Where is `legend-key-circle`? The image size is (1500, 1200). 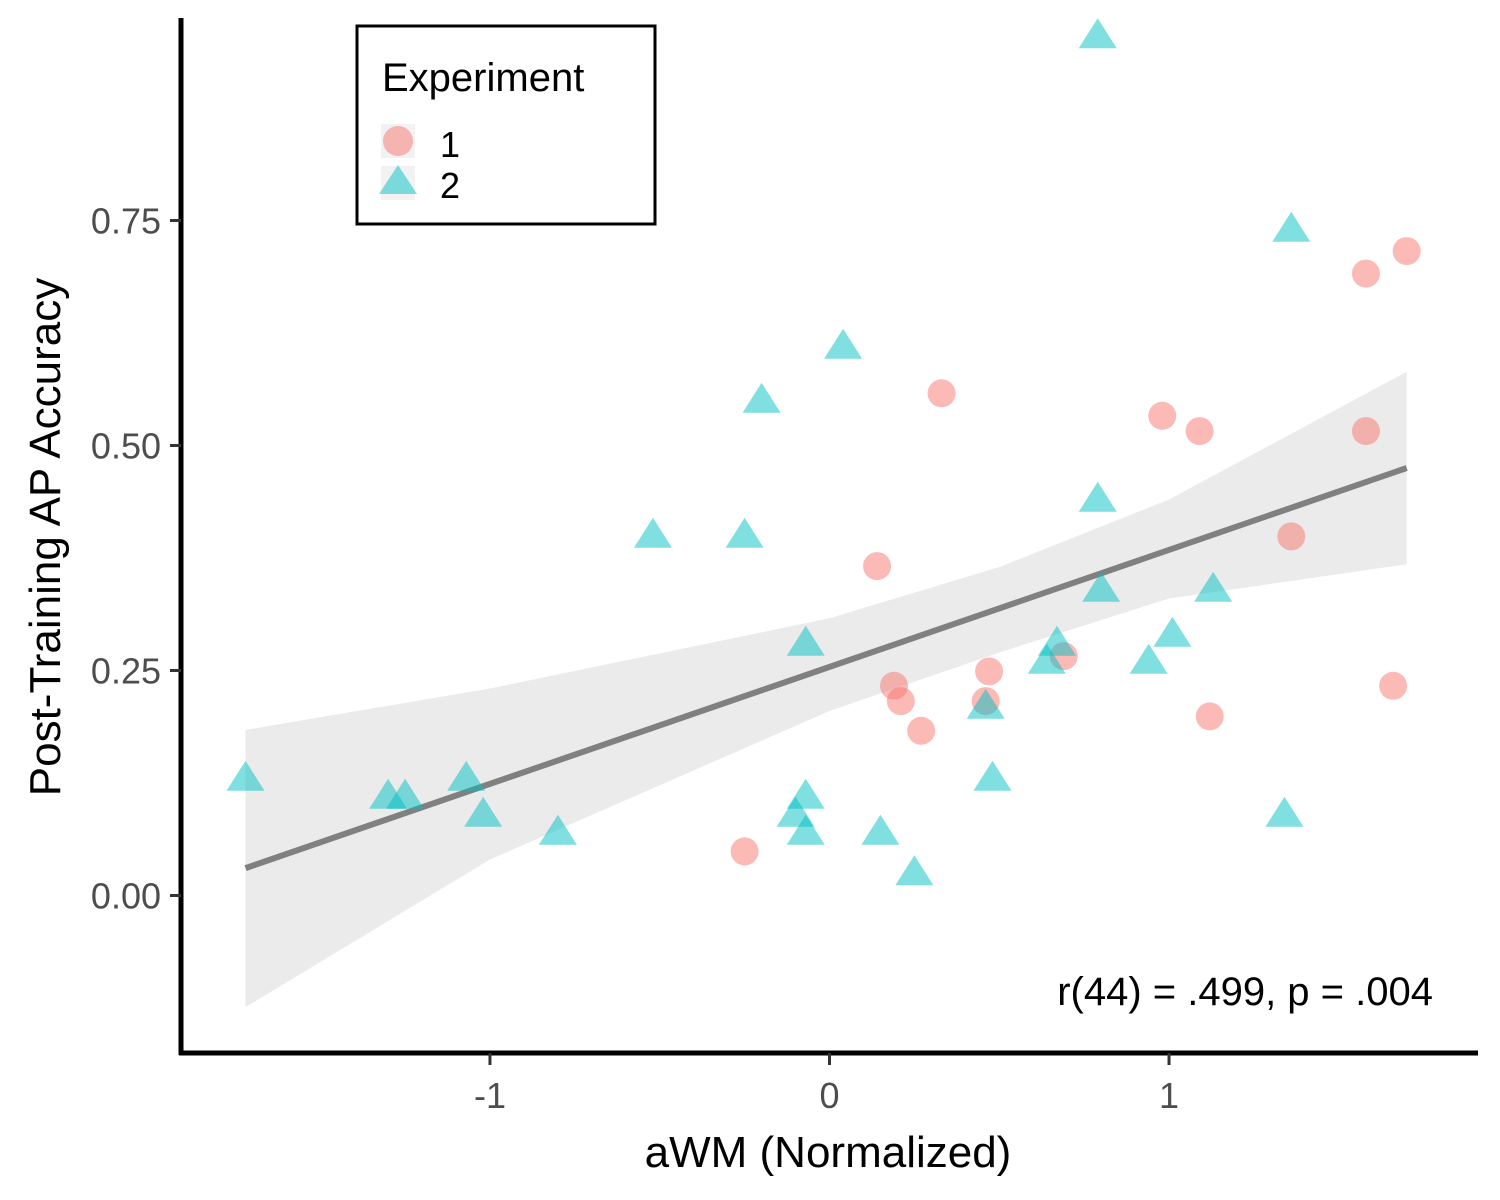
legend-key-circle is located at coordinates (398, 141).